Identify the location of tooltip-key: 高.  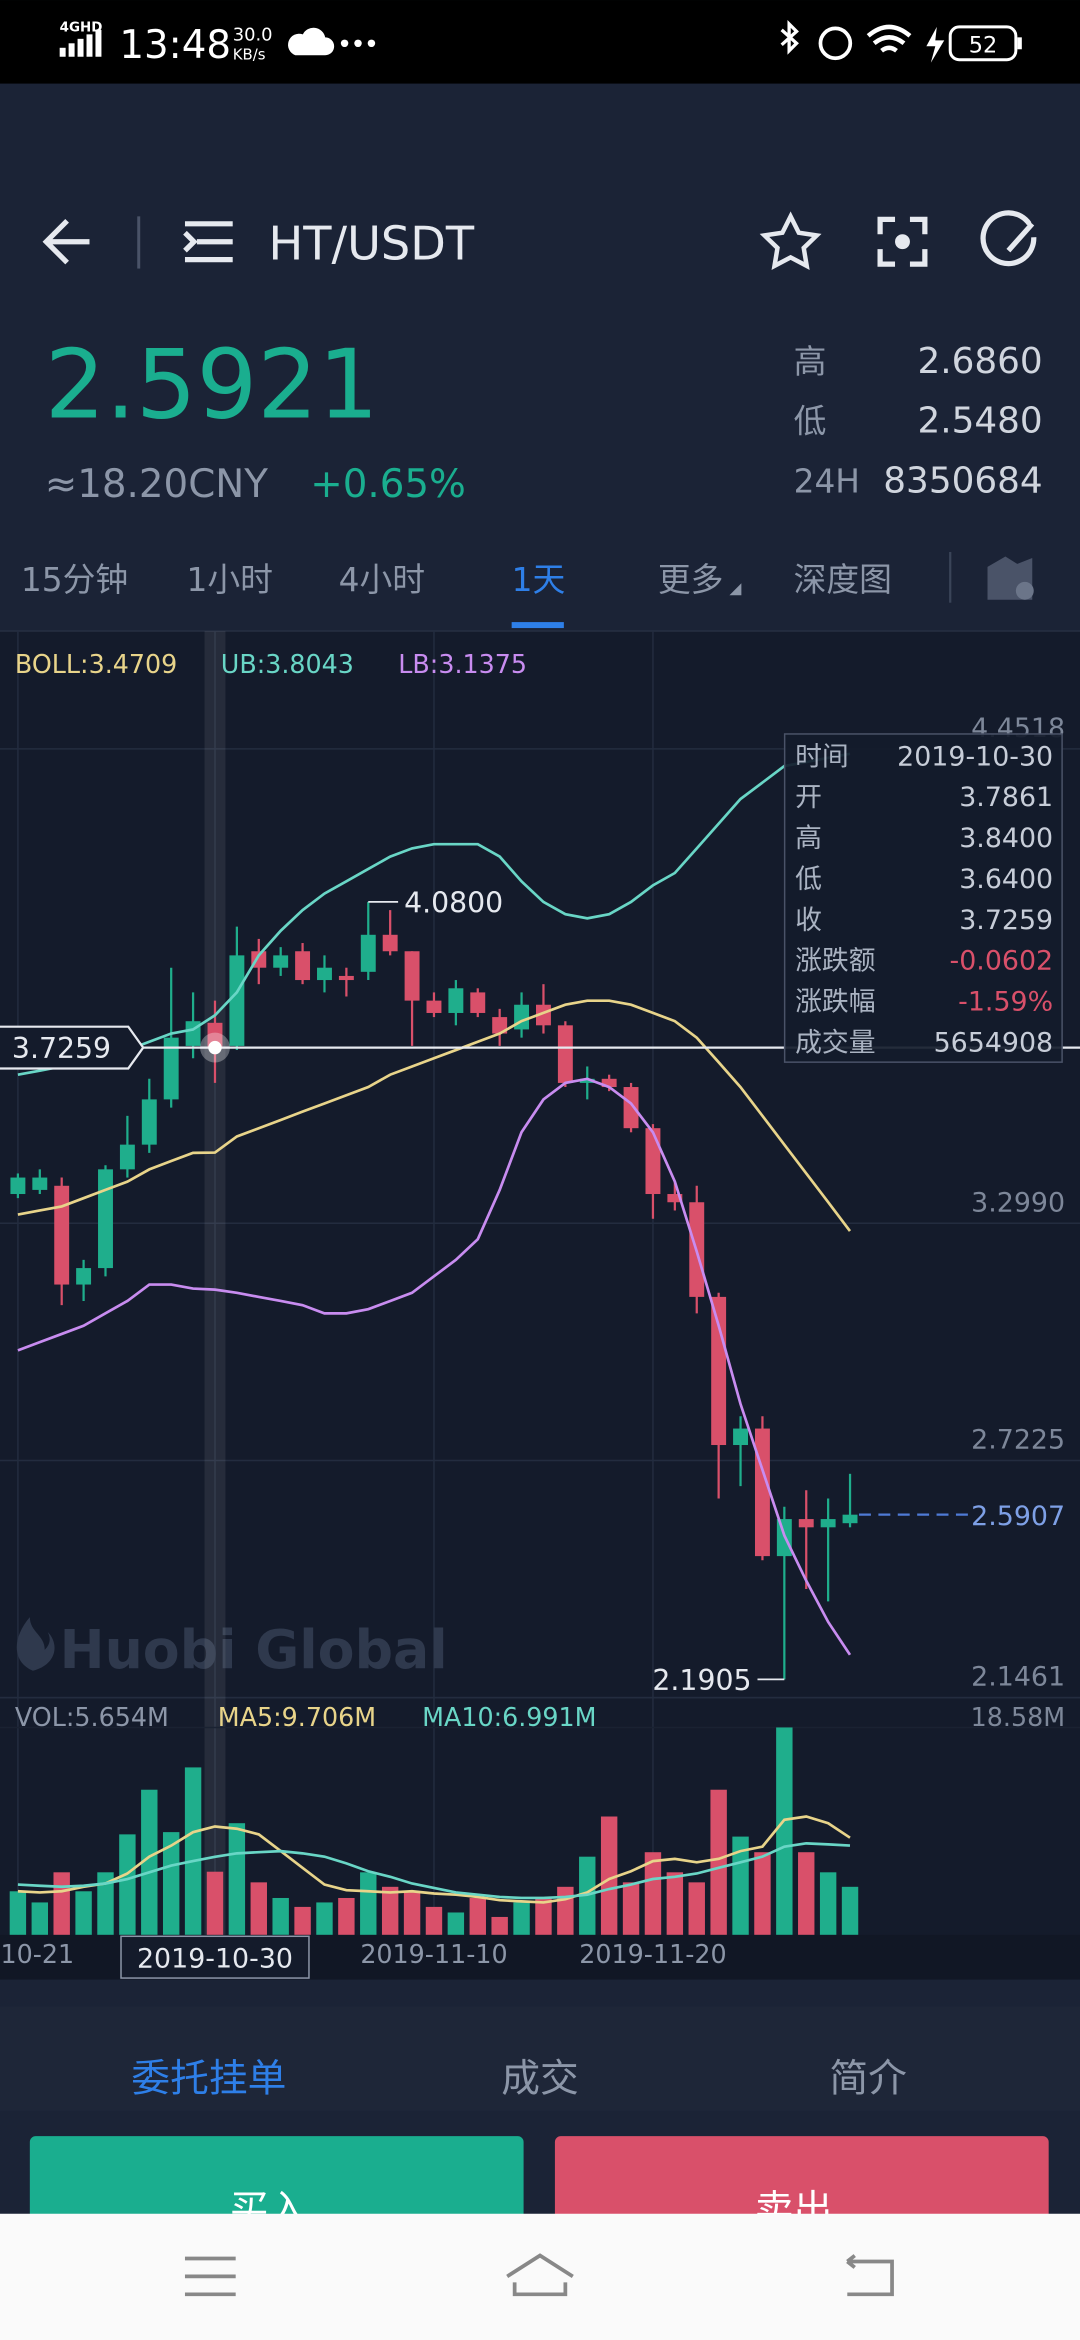
(808, 838).